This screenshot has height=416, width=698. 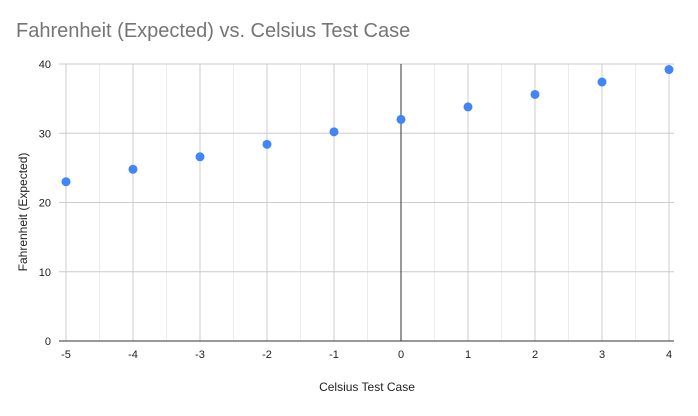 What do you see at coordinates (66, 355) in the screenshot?
I see `x-tick-label: -5` at bounding box center [66, 355].